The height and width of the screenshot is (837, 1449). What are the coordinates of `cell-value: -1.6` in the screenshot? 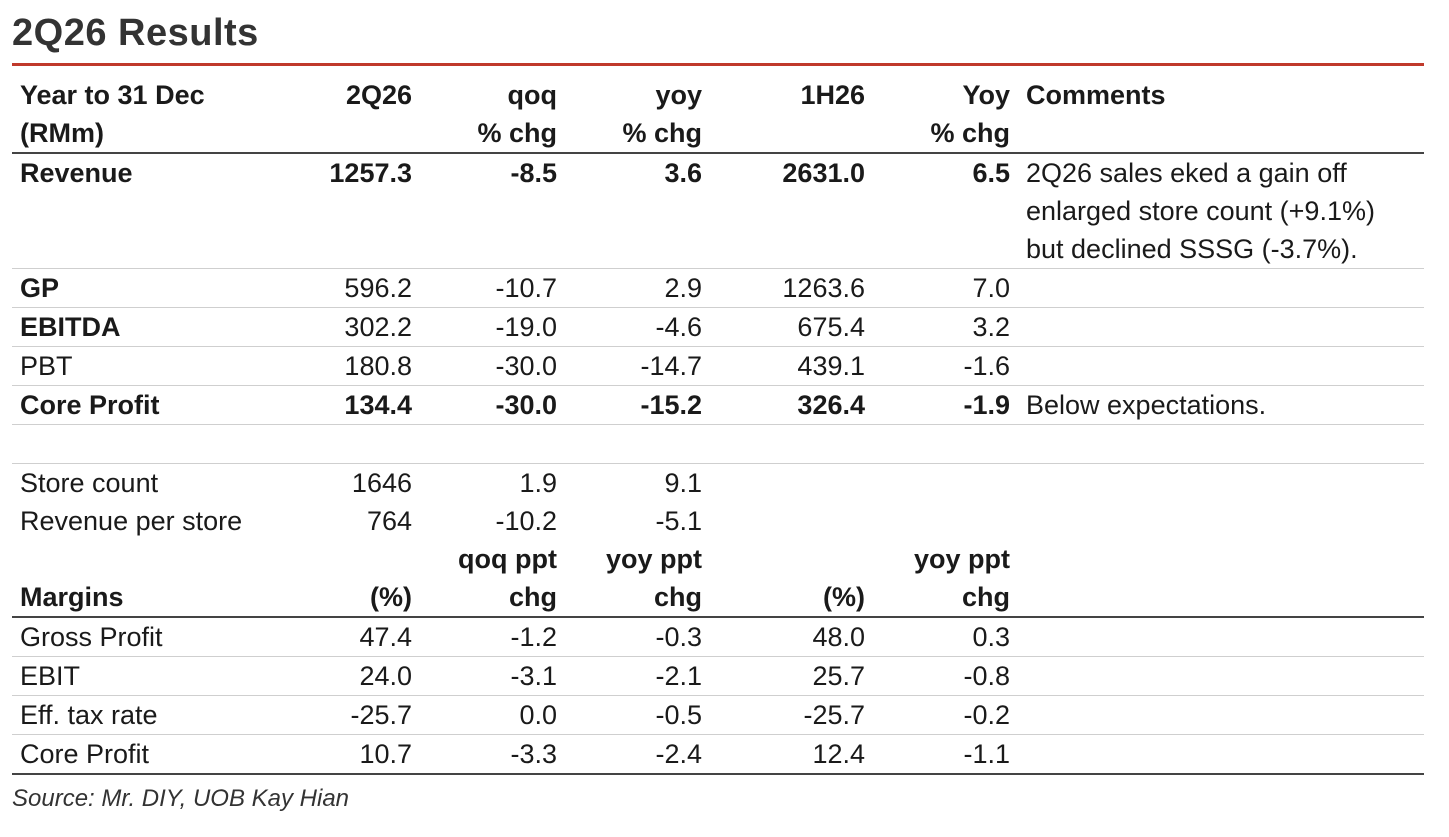 It's located at (945, 366).